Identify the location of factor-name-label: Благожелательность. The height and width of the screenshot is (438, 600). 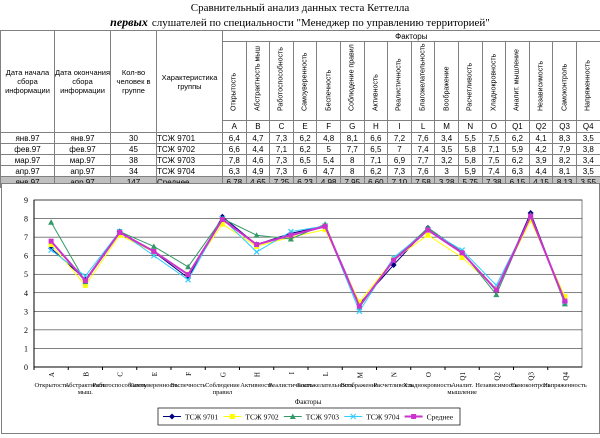
(423, 77).